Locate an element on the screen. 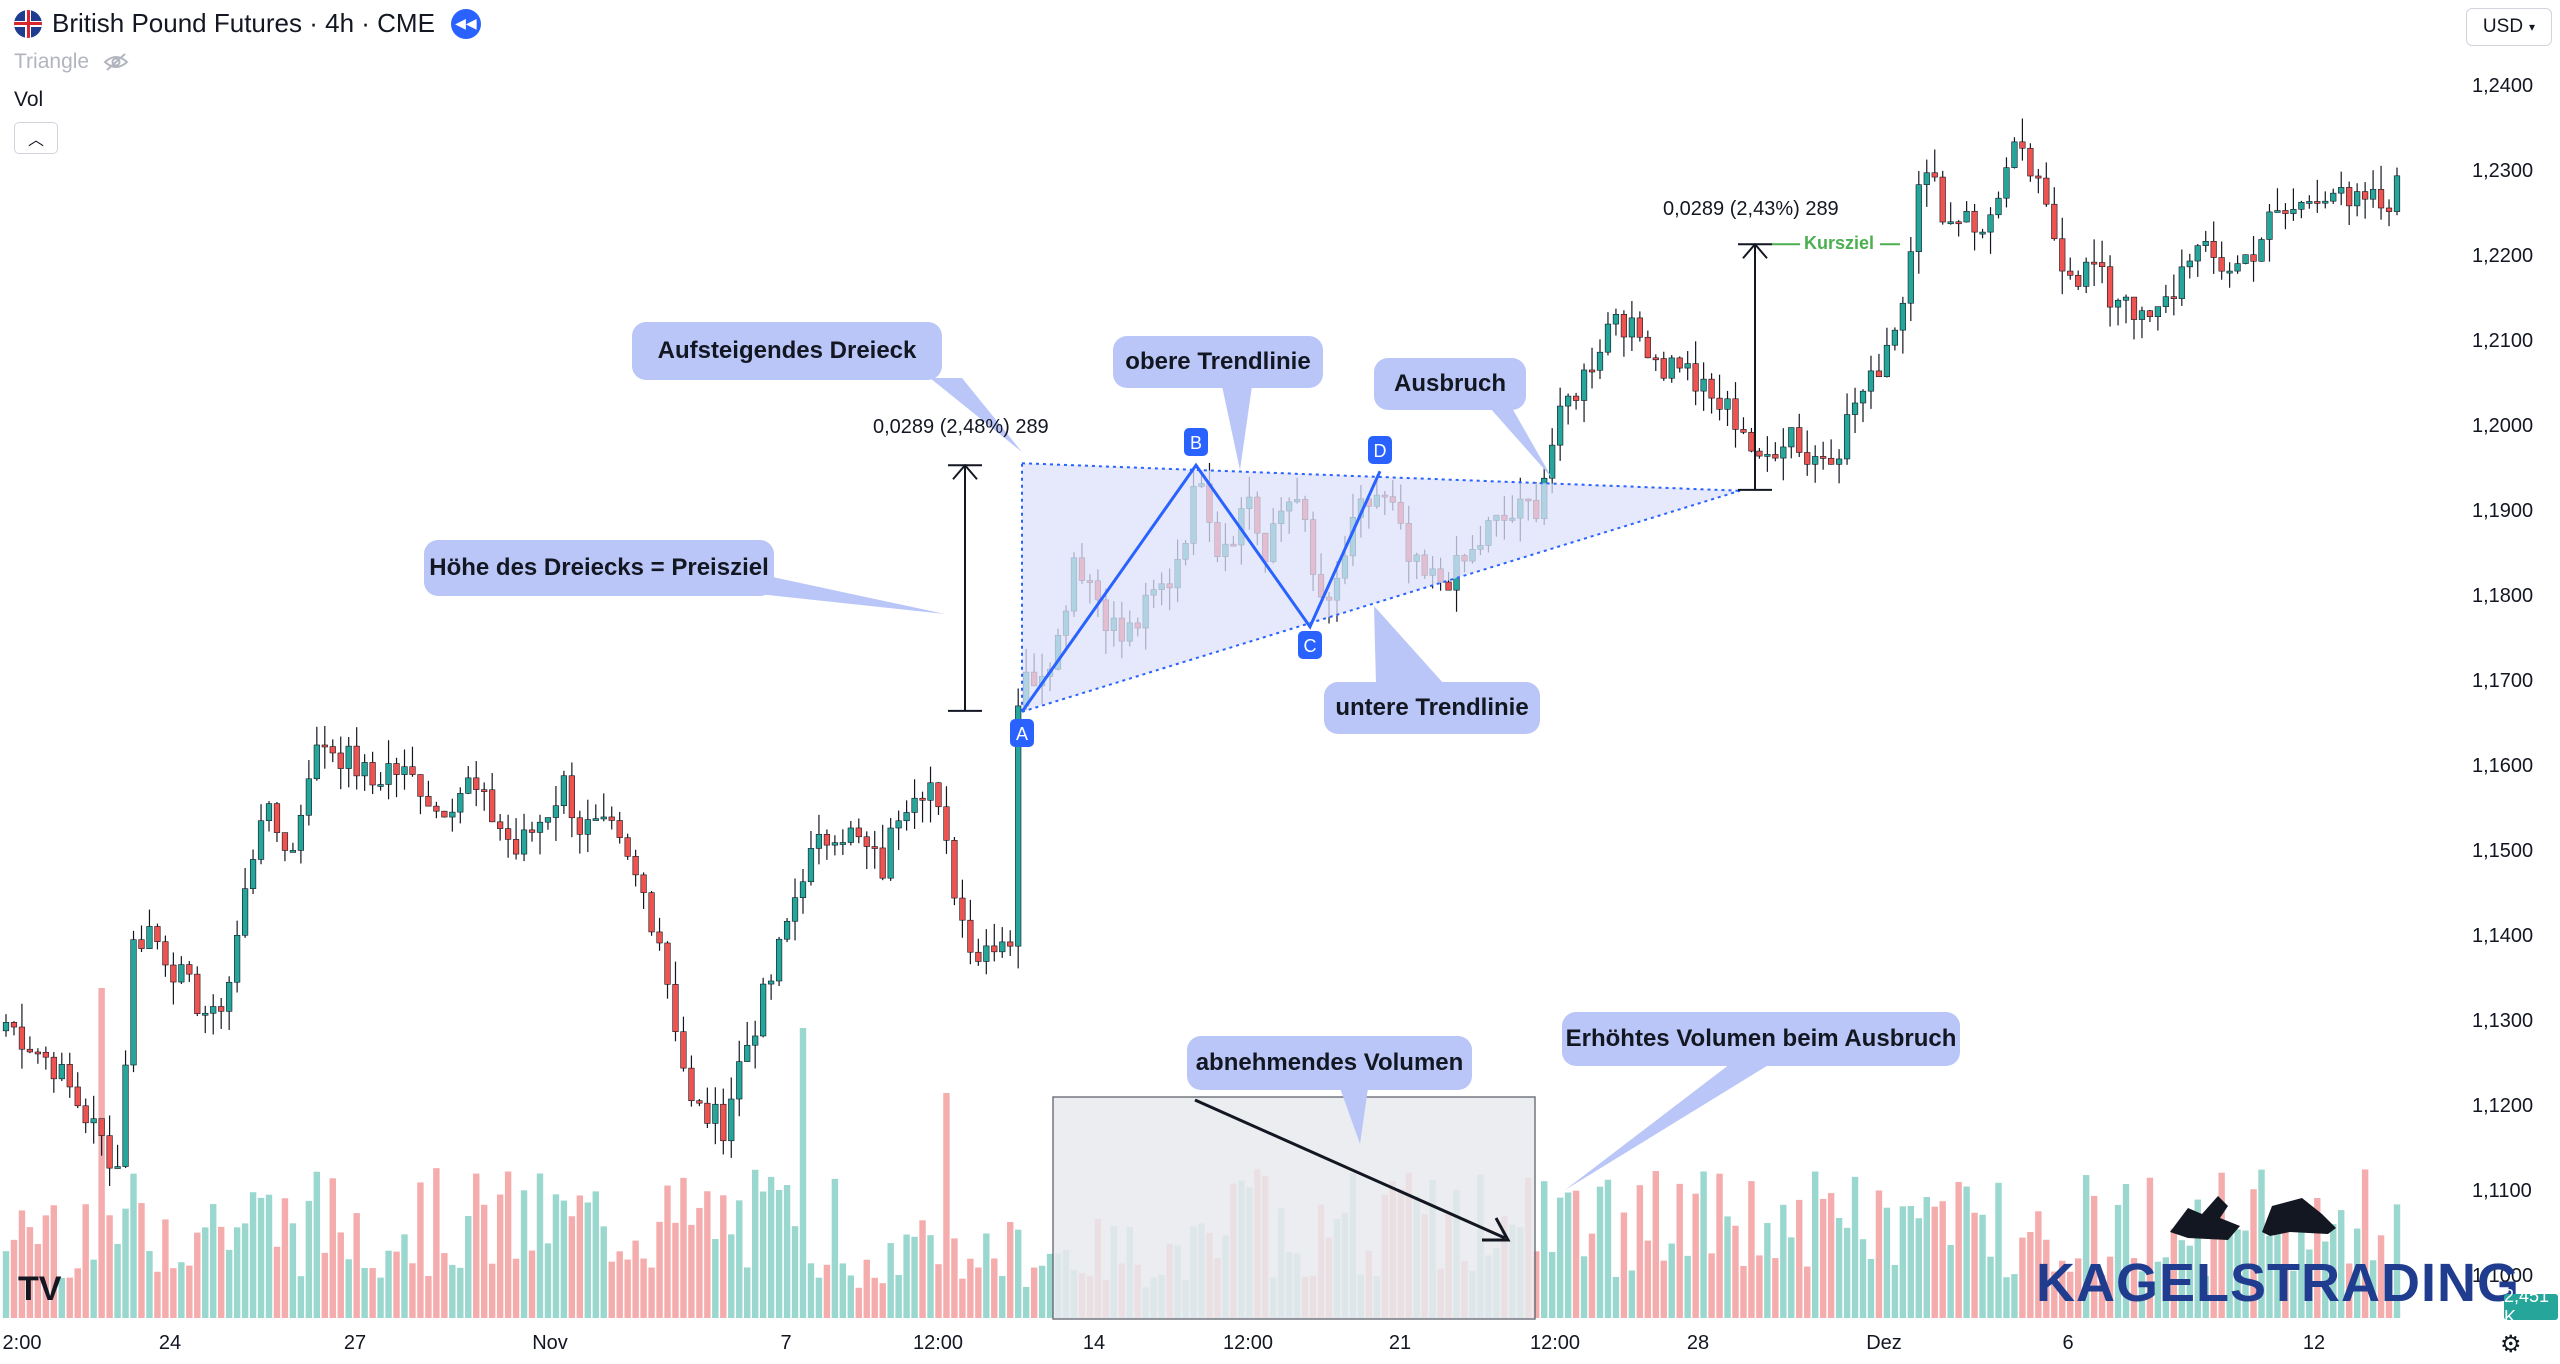 The height and width of the screenshot is (1364, 2560). symbol-header: British Pound Futures · 4h · CME ◀◀ is located at coordinates (247, 23).